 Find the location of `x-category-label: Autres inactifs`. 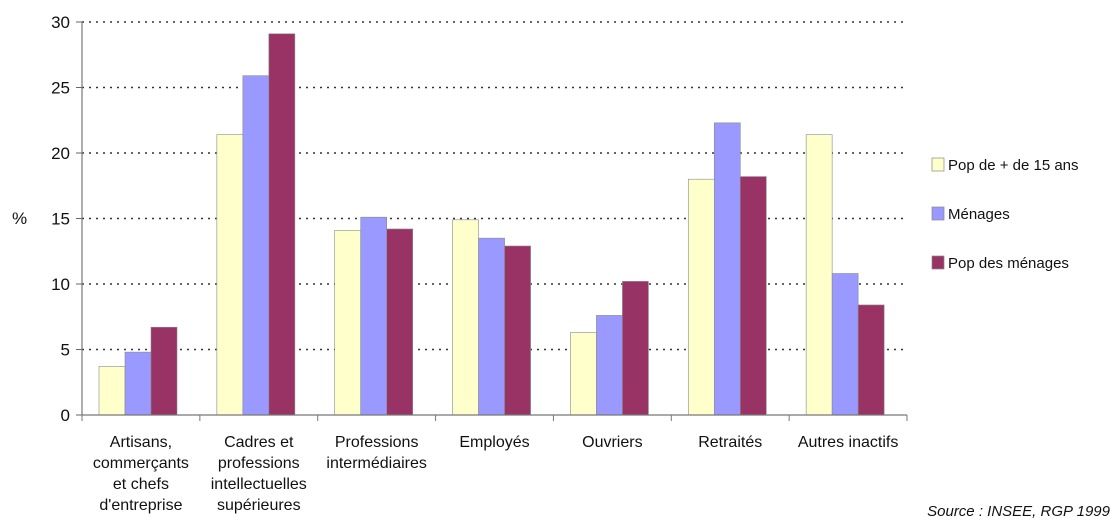

x-category-label: Autres inactifs is located at coordinates (848, 442).